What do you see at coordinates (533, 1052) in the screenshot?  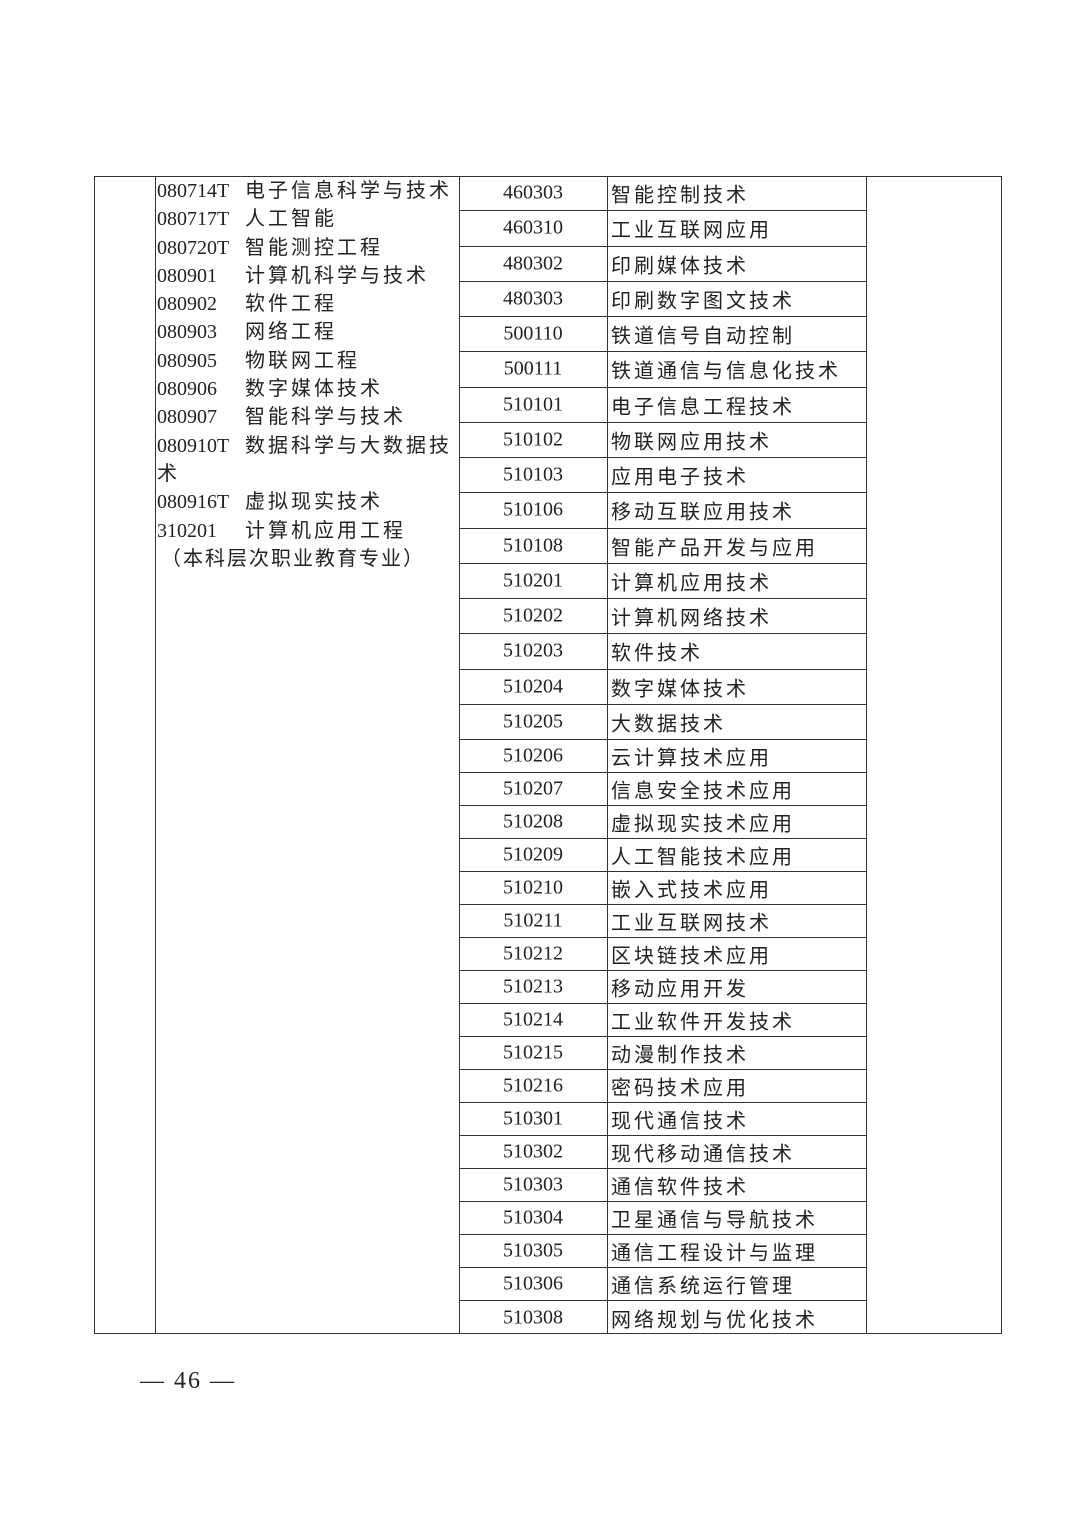 I see `major-code: 510215` at bounding box center [533, 1052].